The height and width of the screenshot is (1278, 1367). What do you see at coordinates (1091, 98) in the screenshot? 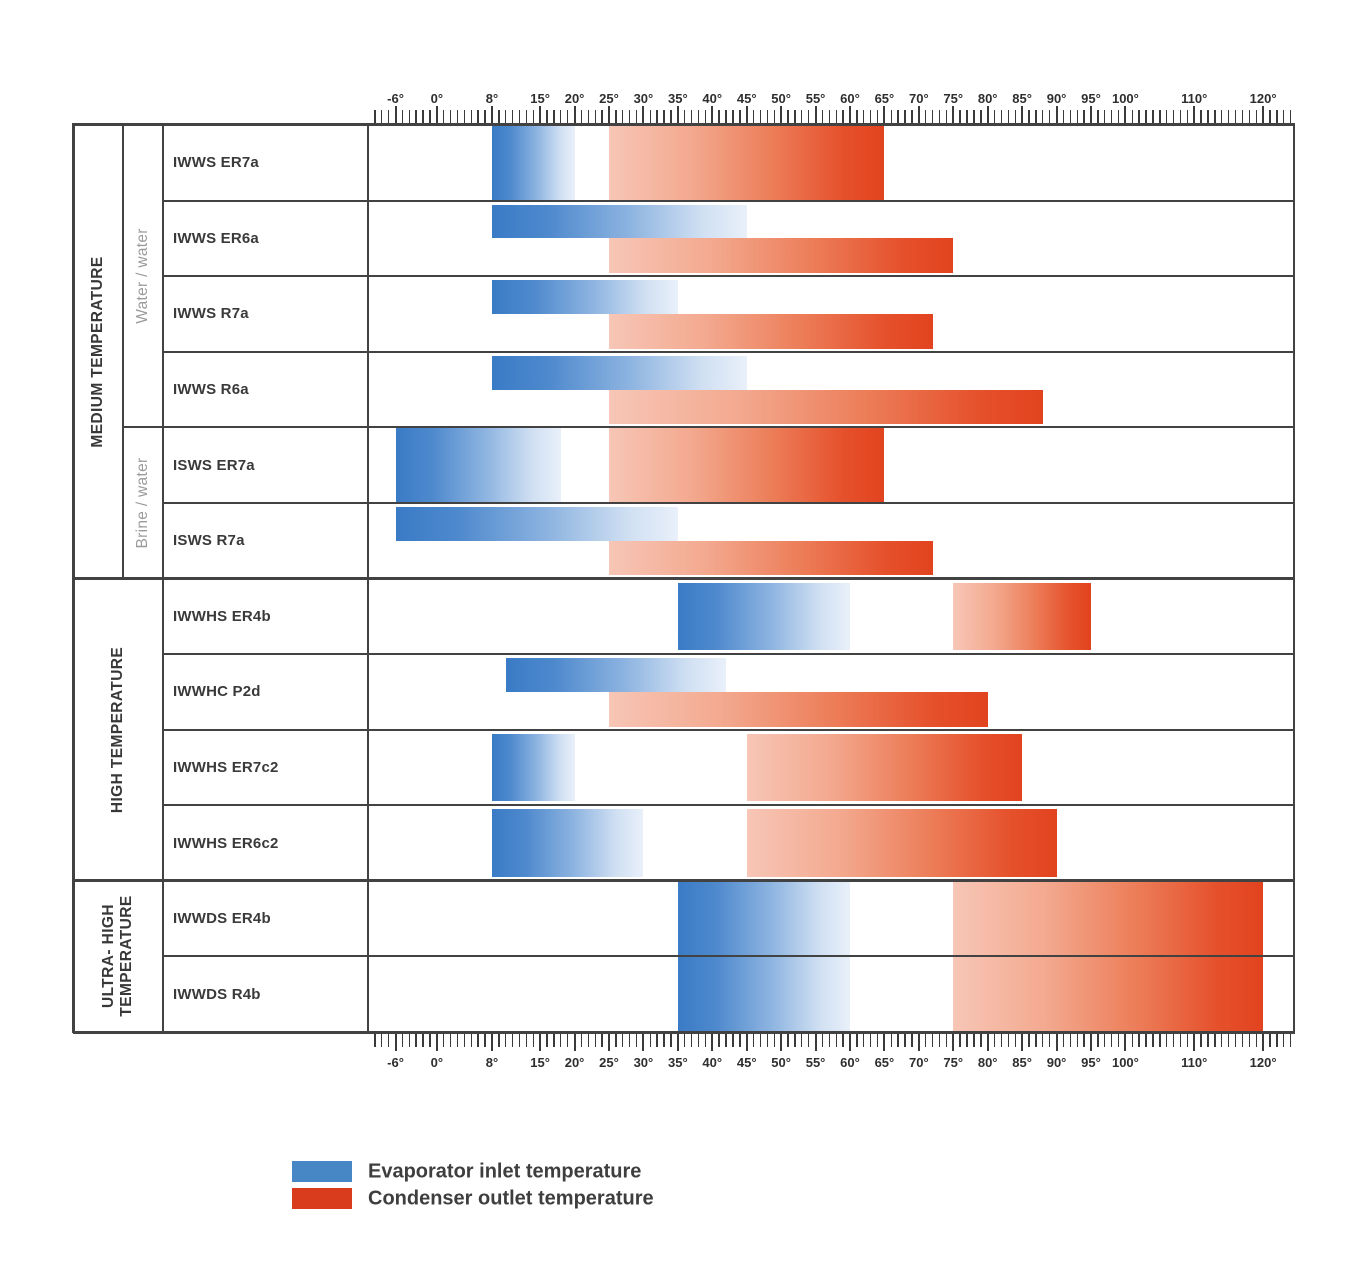
I see `top-axis-tick-label: 95°` at bounding box center [1091, 98].